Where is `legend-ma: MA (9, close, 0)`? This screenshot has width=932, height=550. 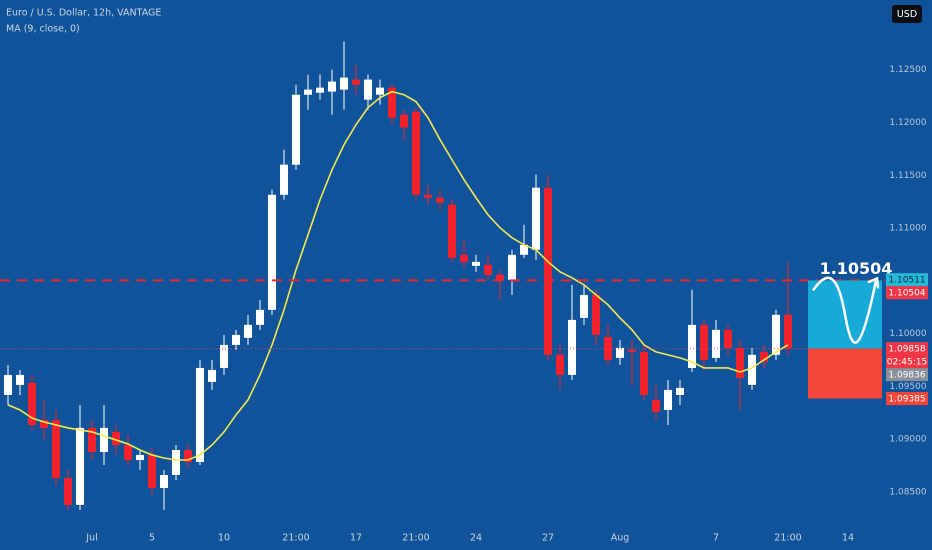
legend-ma: MA (9, close, 0) is located at coordinates (43, 29).